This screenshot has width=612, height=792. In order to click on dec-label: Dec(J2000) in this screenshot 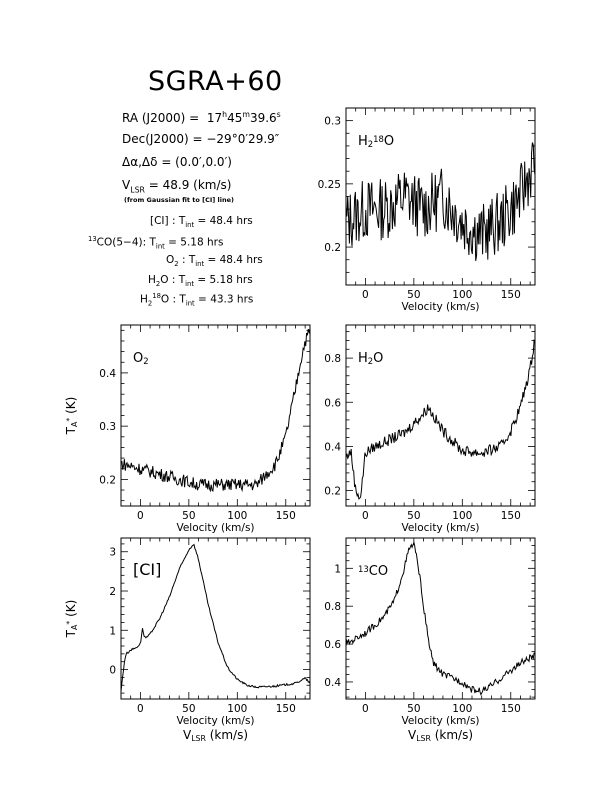, I will do `click(155, 139)`.